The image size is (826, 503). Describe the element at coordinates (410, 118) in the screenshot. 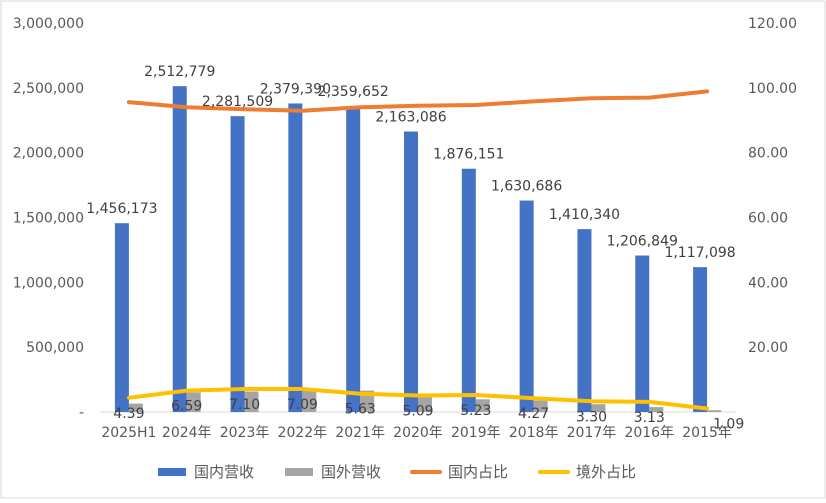

I see `domestic-revenue-label: 2,163,086` at that location.